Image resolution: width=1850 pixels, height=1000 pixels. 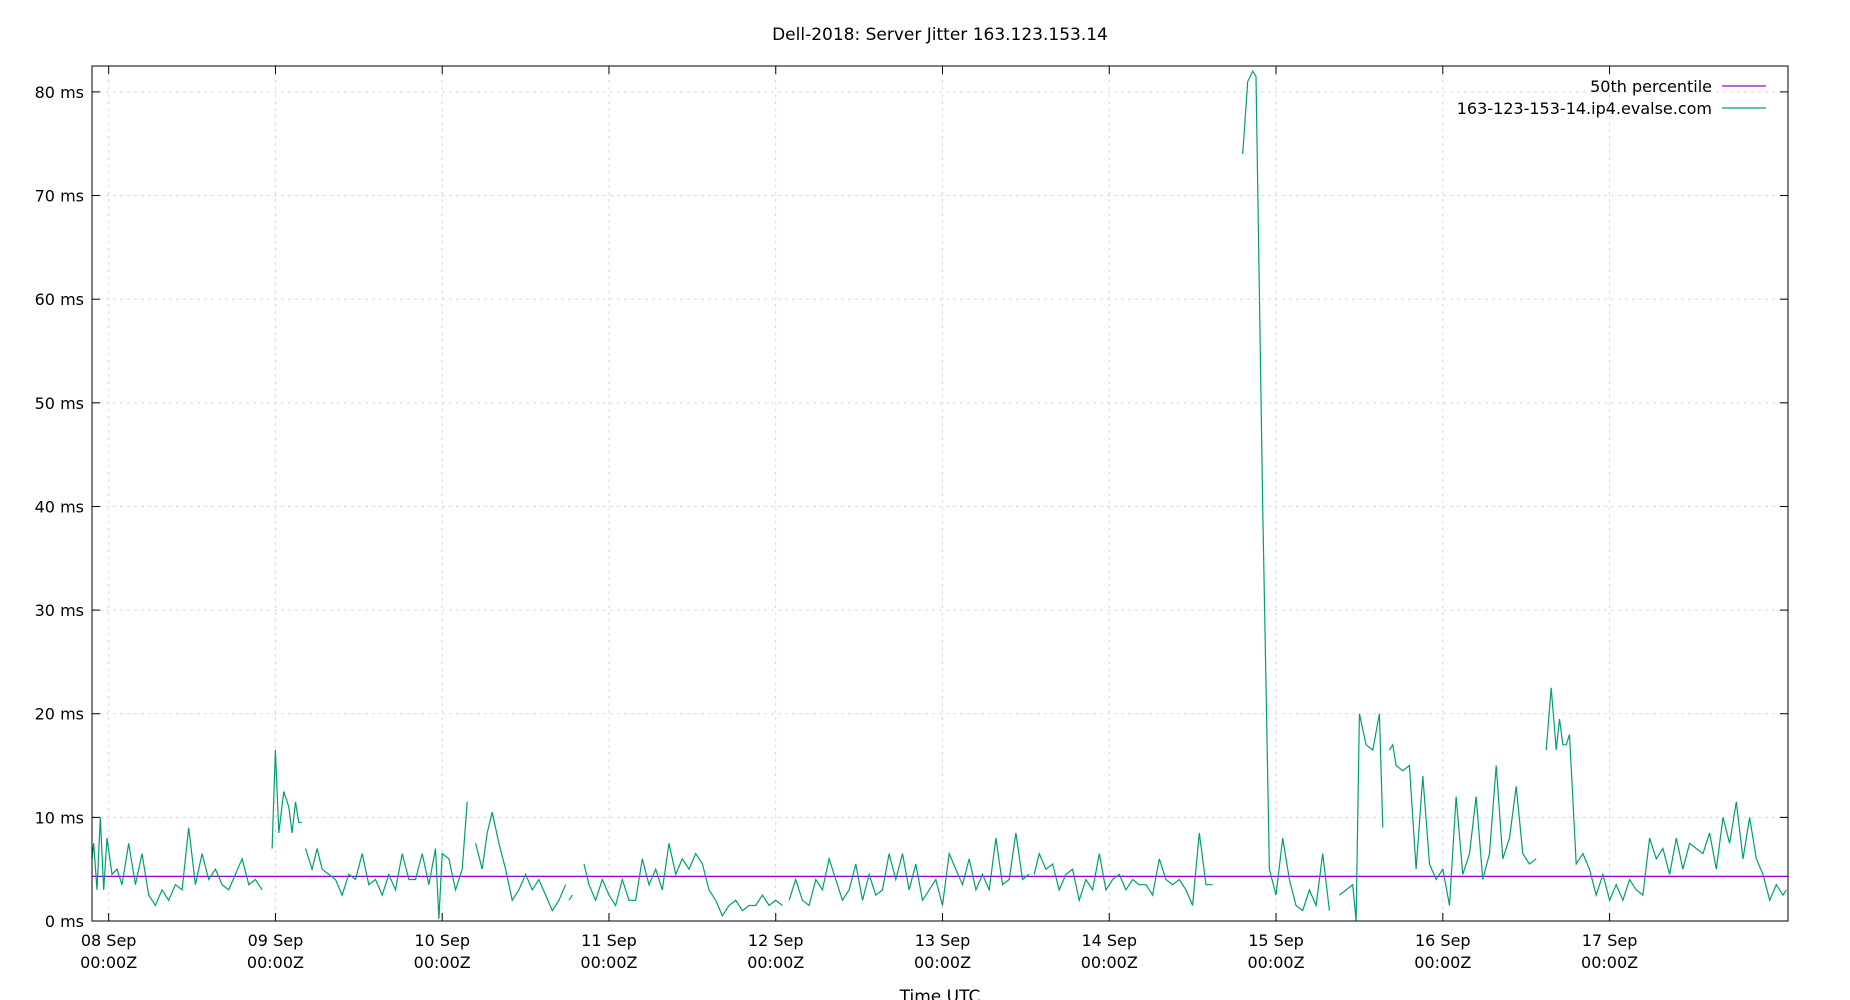 I want to click on x-tick-label-date: 09 Sep, so click(x=276, y=940).